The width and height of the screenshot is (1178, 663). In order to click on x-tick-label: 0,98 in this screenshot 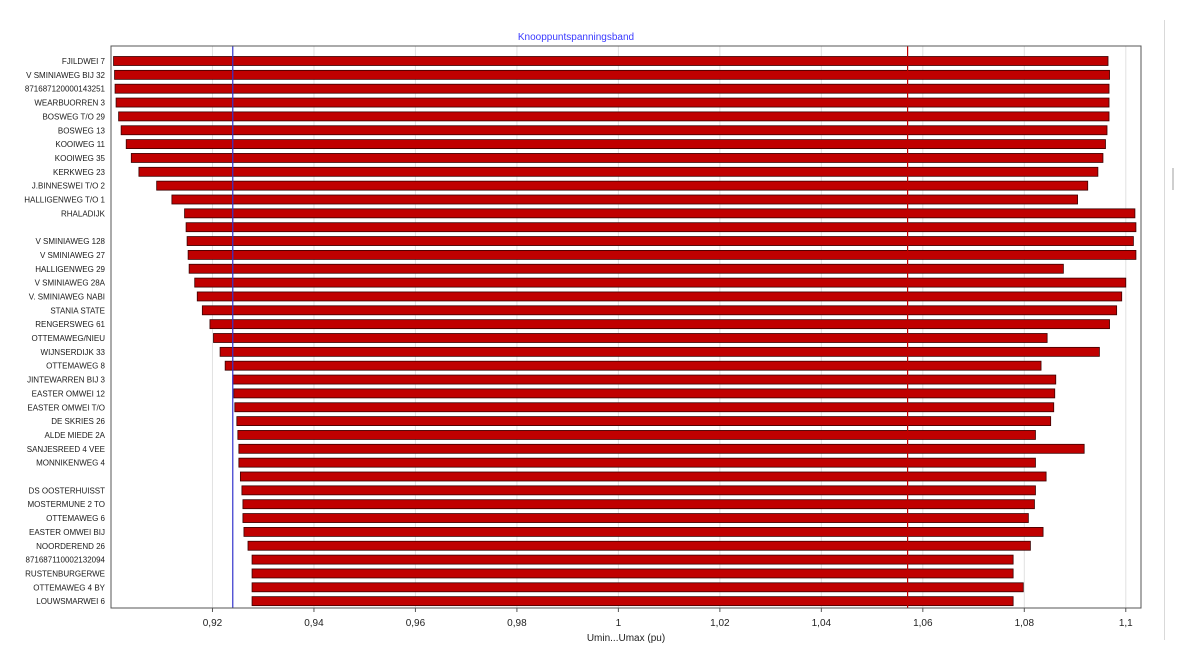, I will do `click(517, 623)`.